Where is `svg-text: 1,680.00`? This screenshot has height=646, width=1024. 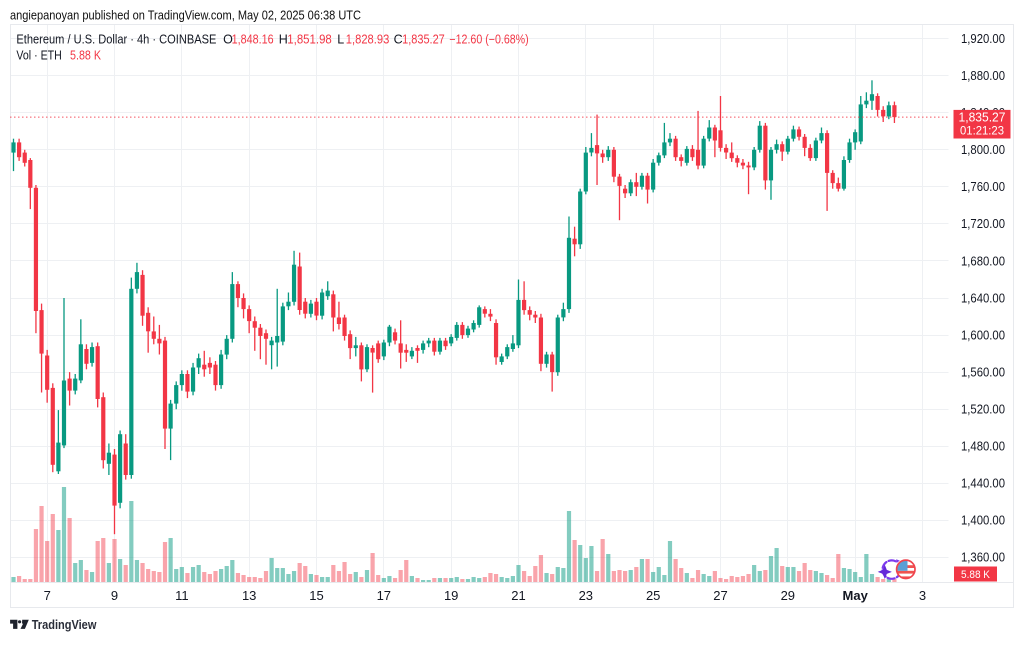
svg-text: 1,680.00 is located at coordinates (983, 260).